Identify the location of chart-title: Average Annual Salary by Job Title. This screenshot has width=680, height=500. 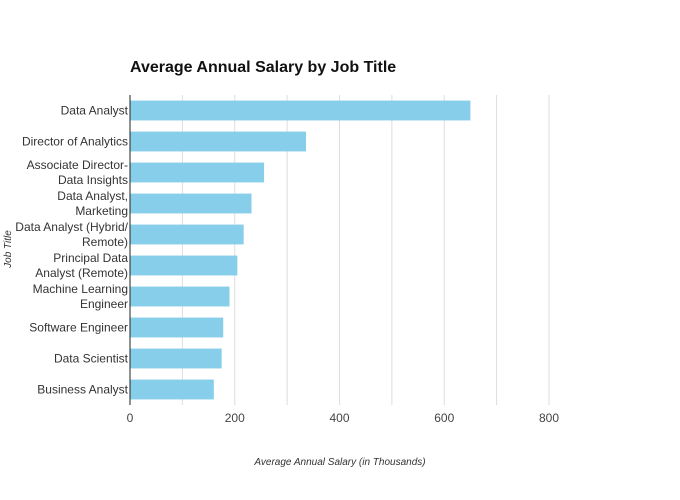
(263, 67).